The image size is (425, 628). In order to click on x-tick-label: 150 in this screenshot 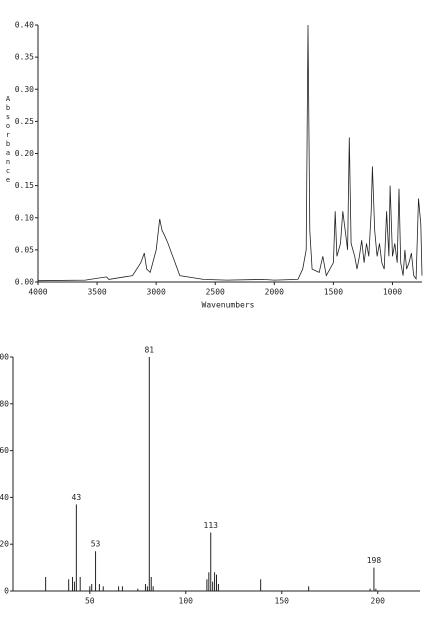, I will do `click(282, 601)`.